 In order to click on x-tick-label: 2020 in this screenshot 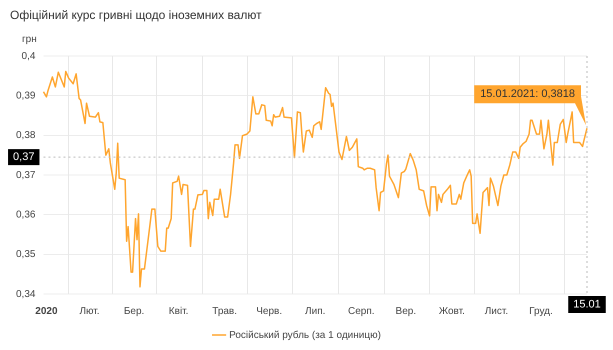, I will do `click(46, 311)`.